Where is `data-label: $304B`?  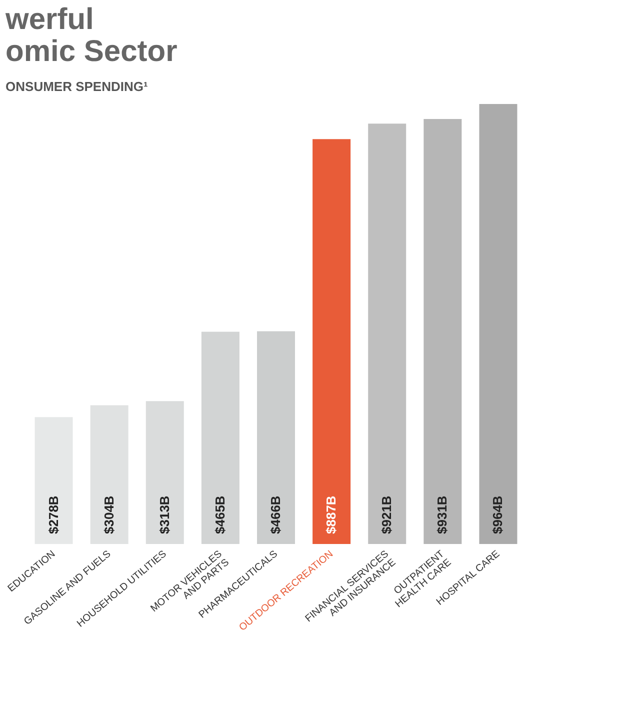 data-label: $304B is located at coordinates (108, 515).